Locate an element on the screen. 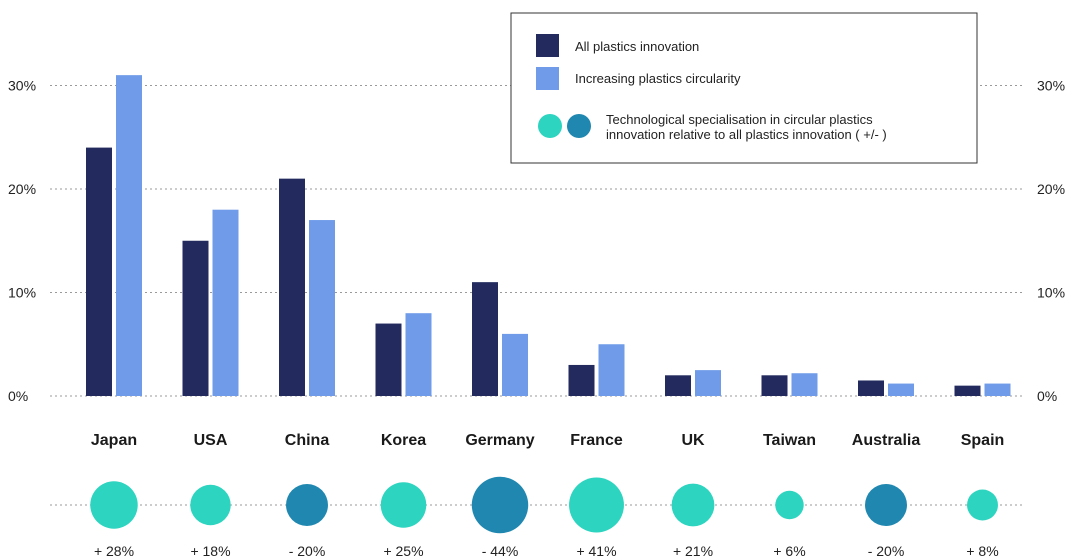  specialisation-label-china: - 20% is located at coordinates (307, 550).